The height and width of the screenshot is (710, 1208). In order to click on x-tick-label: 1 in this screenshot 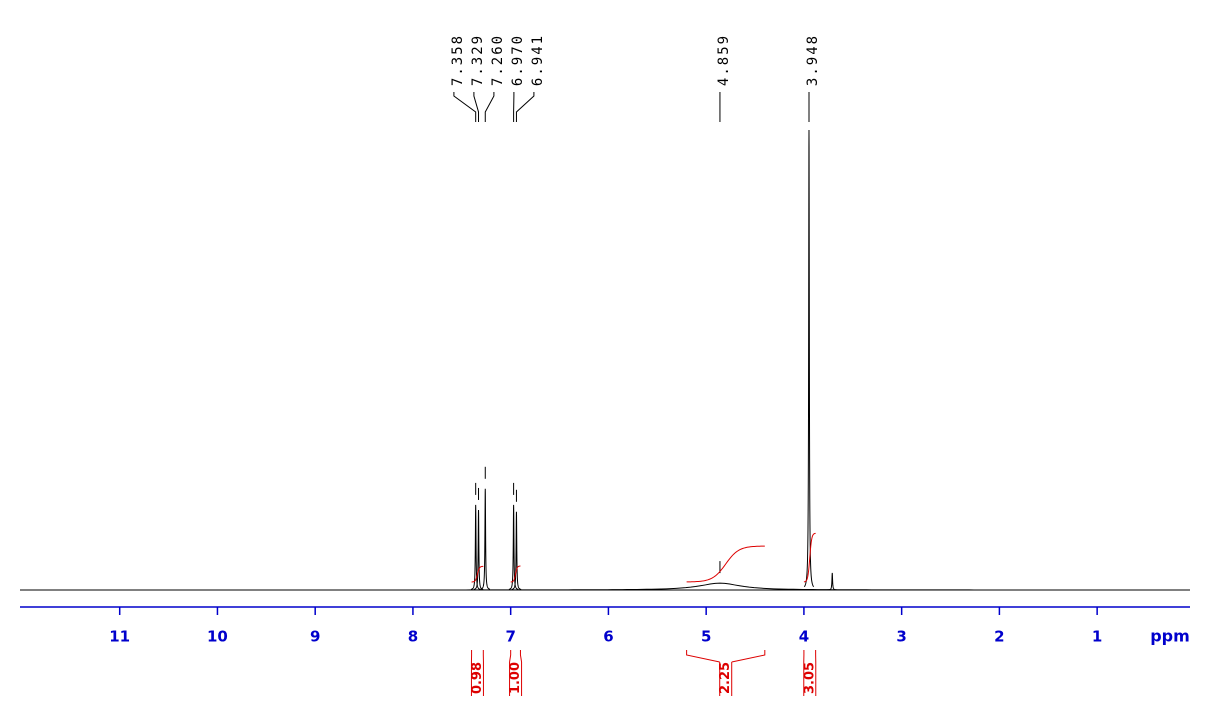, I will do `click(1097, 637)`.